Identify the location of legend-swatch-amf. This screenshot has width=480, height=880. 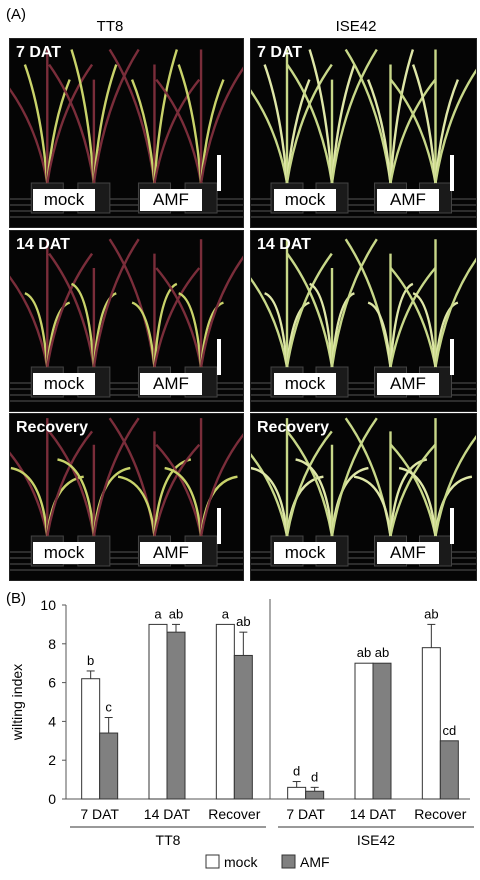
(288, 861).